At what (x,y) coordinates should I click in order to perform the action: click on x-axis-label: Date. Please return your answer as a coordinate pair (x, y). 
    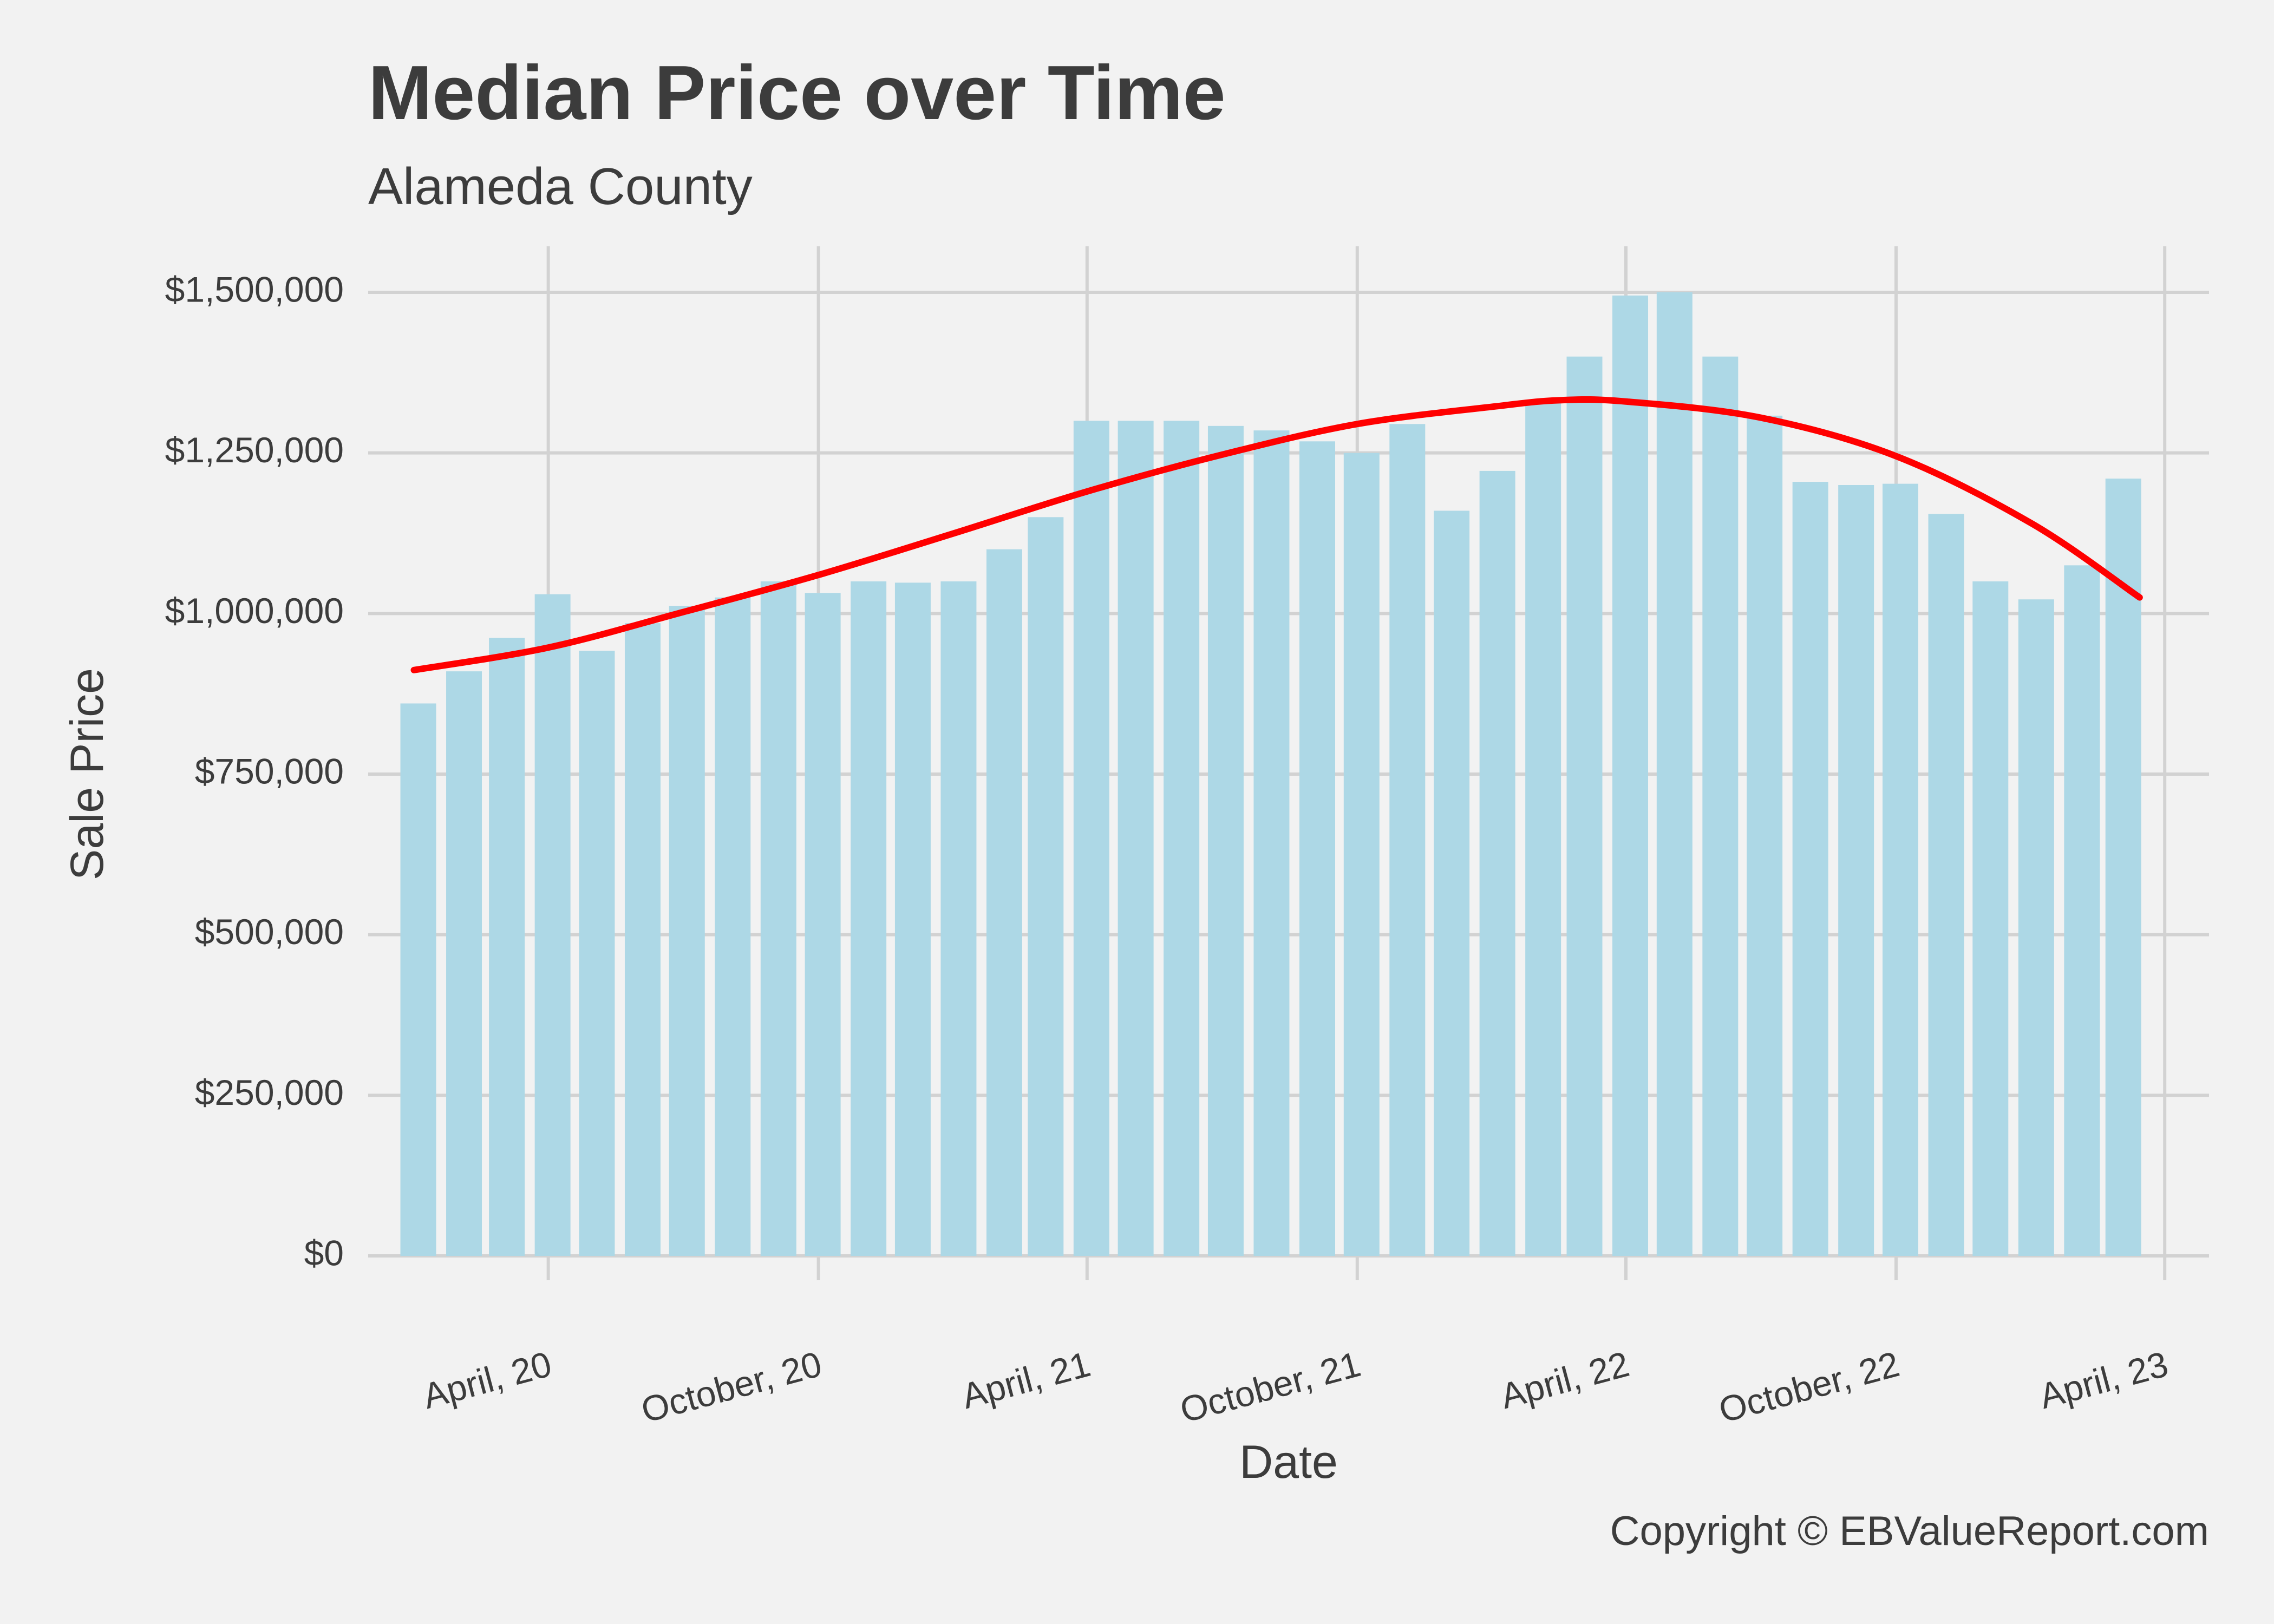
    Looking at the image, I should click on (1289, 1462).